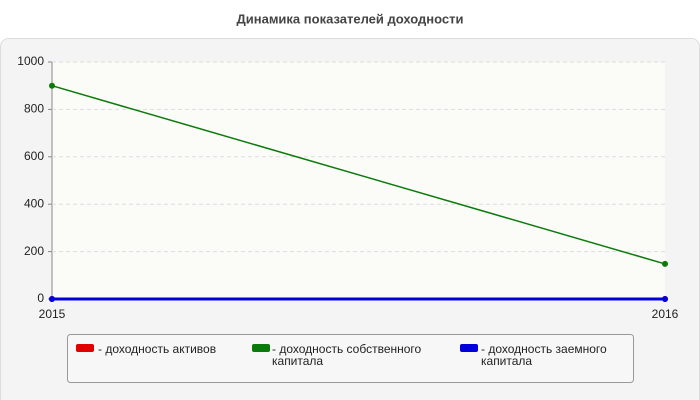 The height and width of the screenshot is (400, 700). Describe the element at coordinates (34, 109) in the screenshot. I see `y-tick-label: 800` at that location.